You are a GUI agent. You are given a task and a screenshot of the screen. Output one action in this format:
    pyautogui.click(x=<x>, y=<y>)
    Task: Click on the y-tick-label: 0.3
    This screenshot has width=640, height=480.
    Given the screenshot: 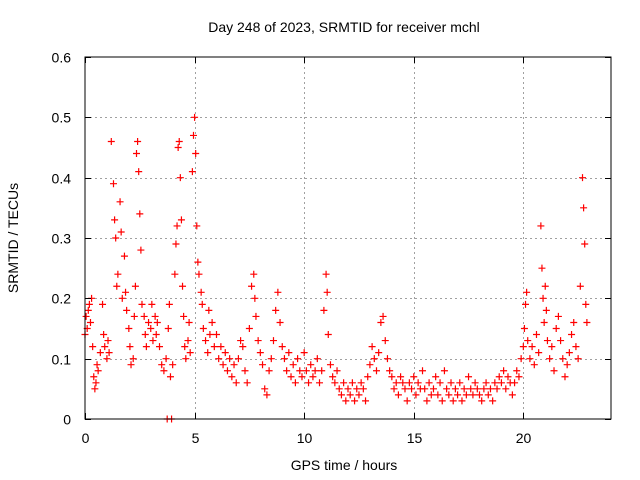 What is the action you would take?
    pyautogui.click(x=62, y=239)
    